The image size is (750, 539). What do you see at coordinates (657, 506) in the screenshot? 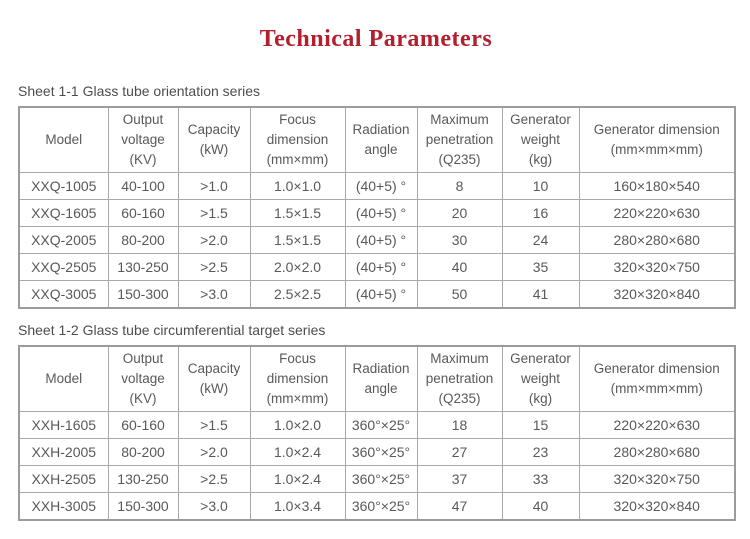
I see `value-cell: 320×320×840` at bounding box center [657, 506].